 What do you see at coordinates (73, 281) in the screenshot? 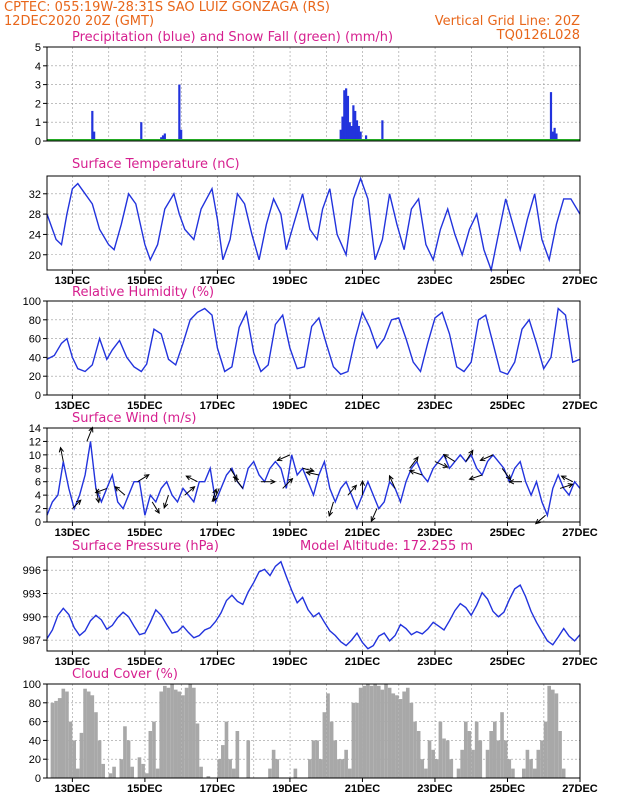
I see `temperature-xtick-label: 13DEC` at bounding box center [73, 281].